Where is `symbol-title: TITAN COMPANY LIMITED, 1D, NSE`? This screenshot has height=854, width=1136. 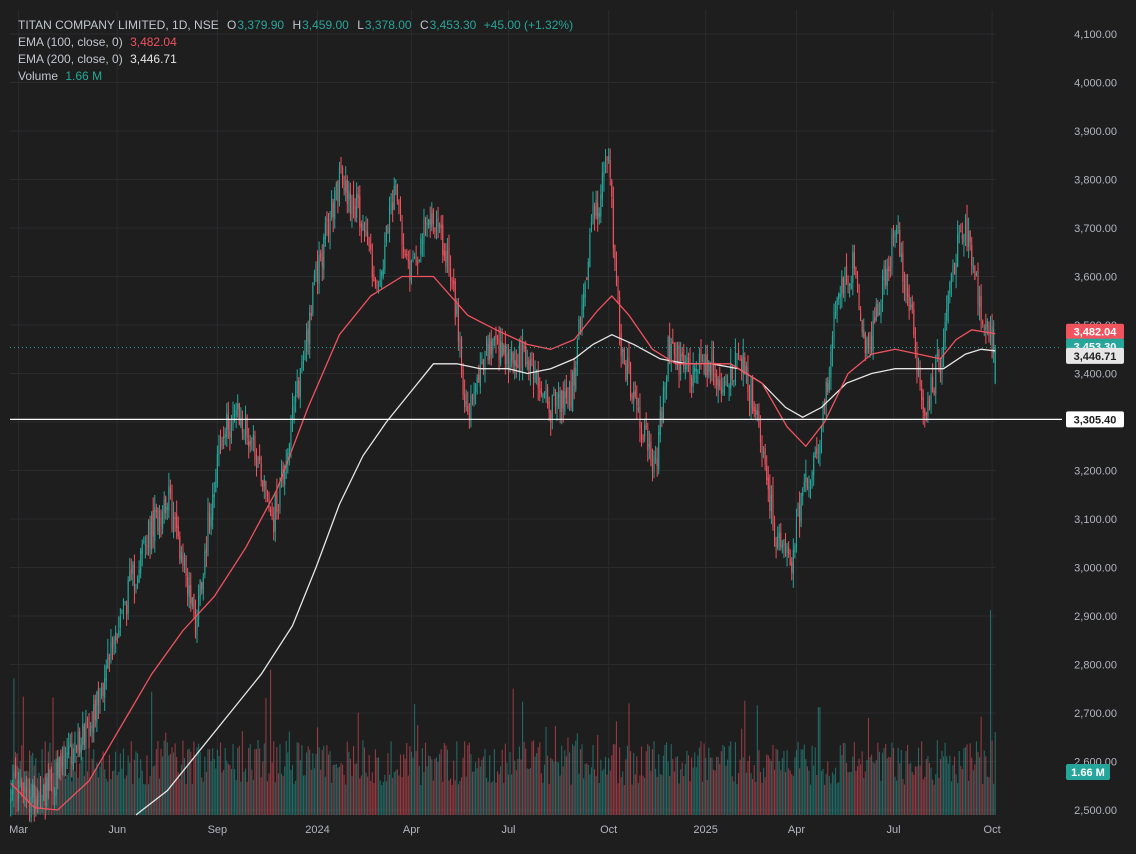
symbol-title: TITAN COMPANY LIMITED, 1D, NSE is located at coordinates (118, 25).